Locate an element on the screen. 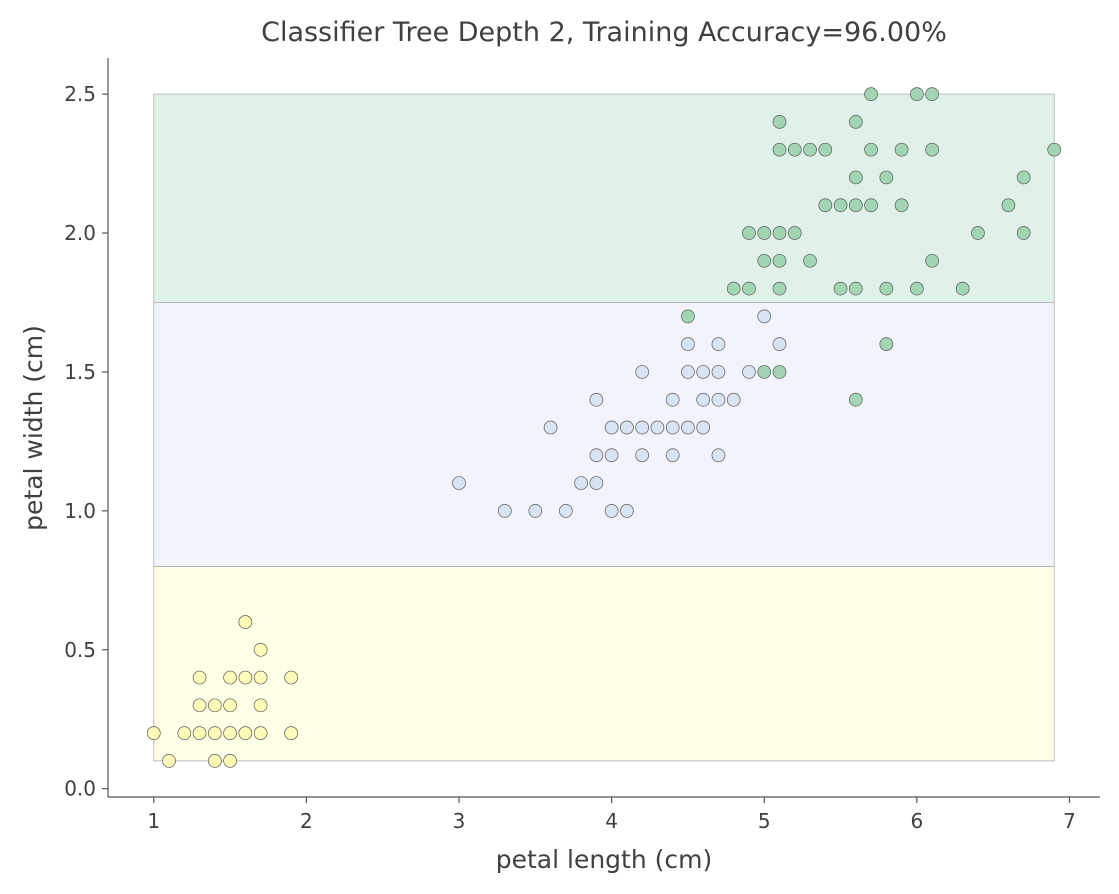 The height and width of the screenshot is (894, 1119). y-tick-label: 0.5 is located at coordinates (80, 650).